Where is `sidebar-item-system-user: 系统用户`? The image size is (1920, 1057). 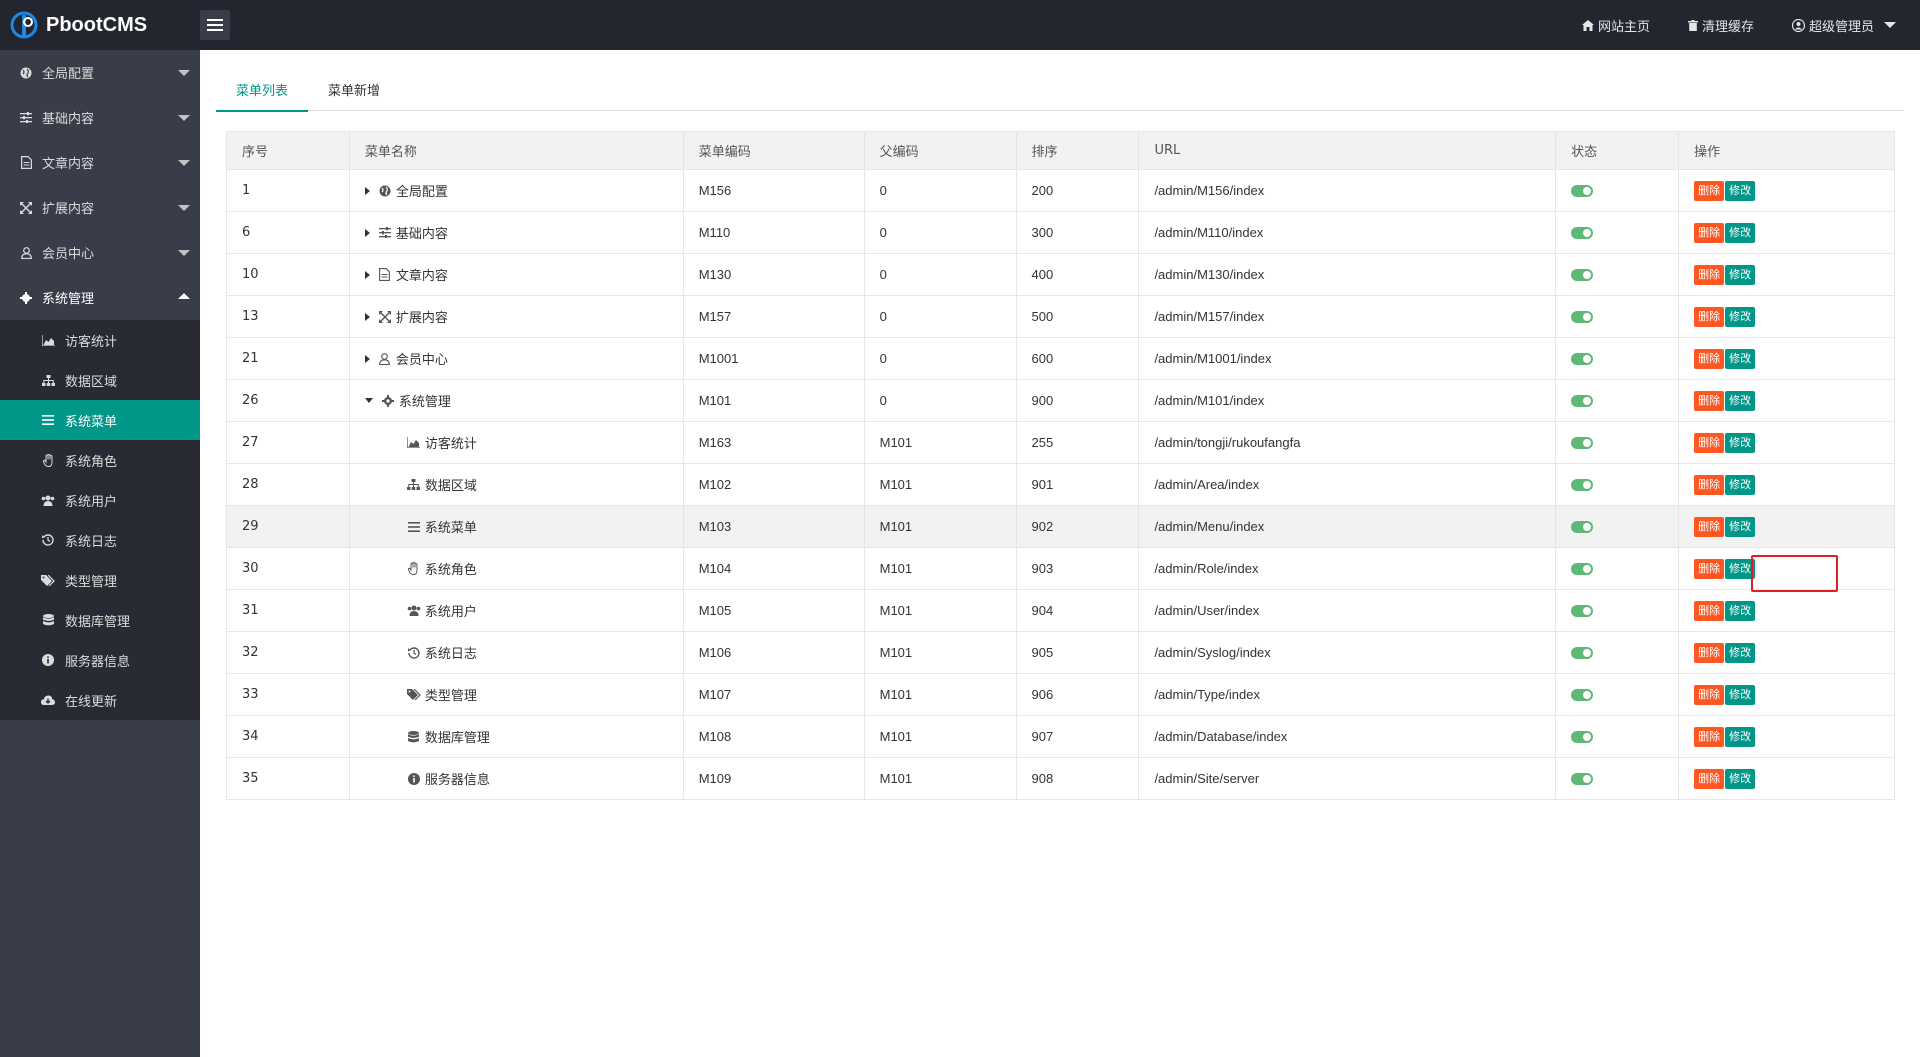 sidebar-item-system-user: 系统用户 is located at coordinates (100, 500).